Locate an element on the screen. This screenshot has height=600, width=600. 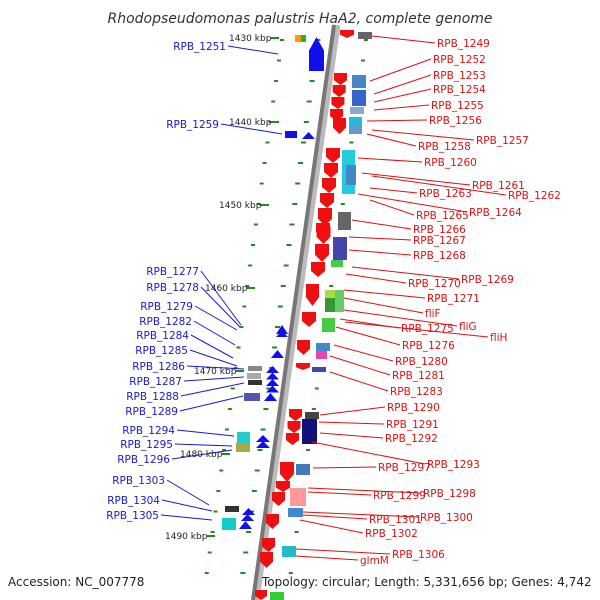
gene-label: RPB_1289 is located at coordinates (151, 412).